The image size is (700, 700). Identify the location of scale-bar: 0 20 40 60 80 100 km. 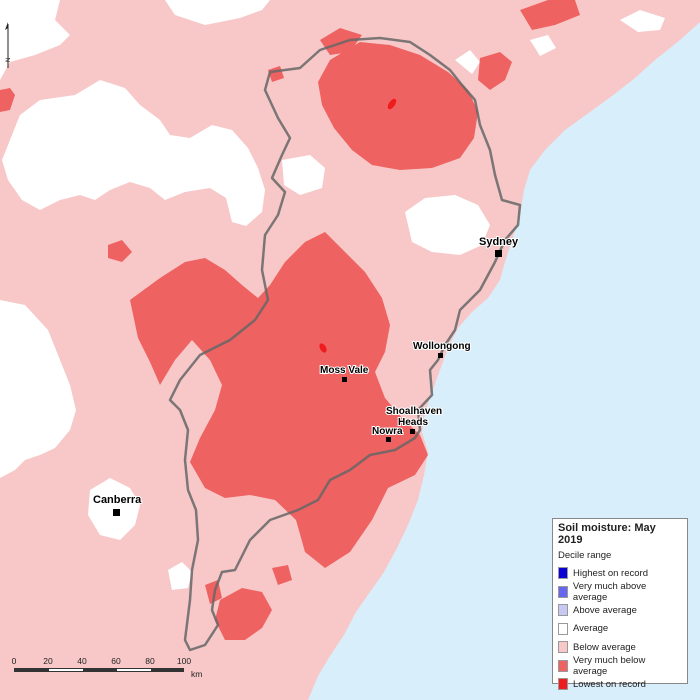
(105, 671).